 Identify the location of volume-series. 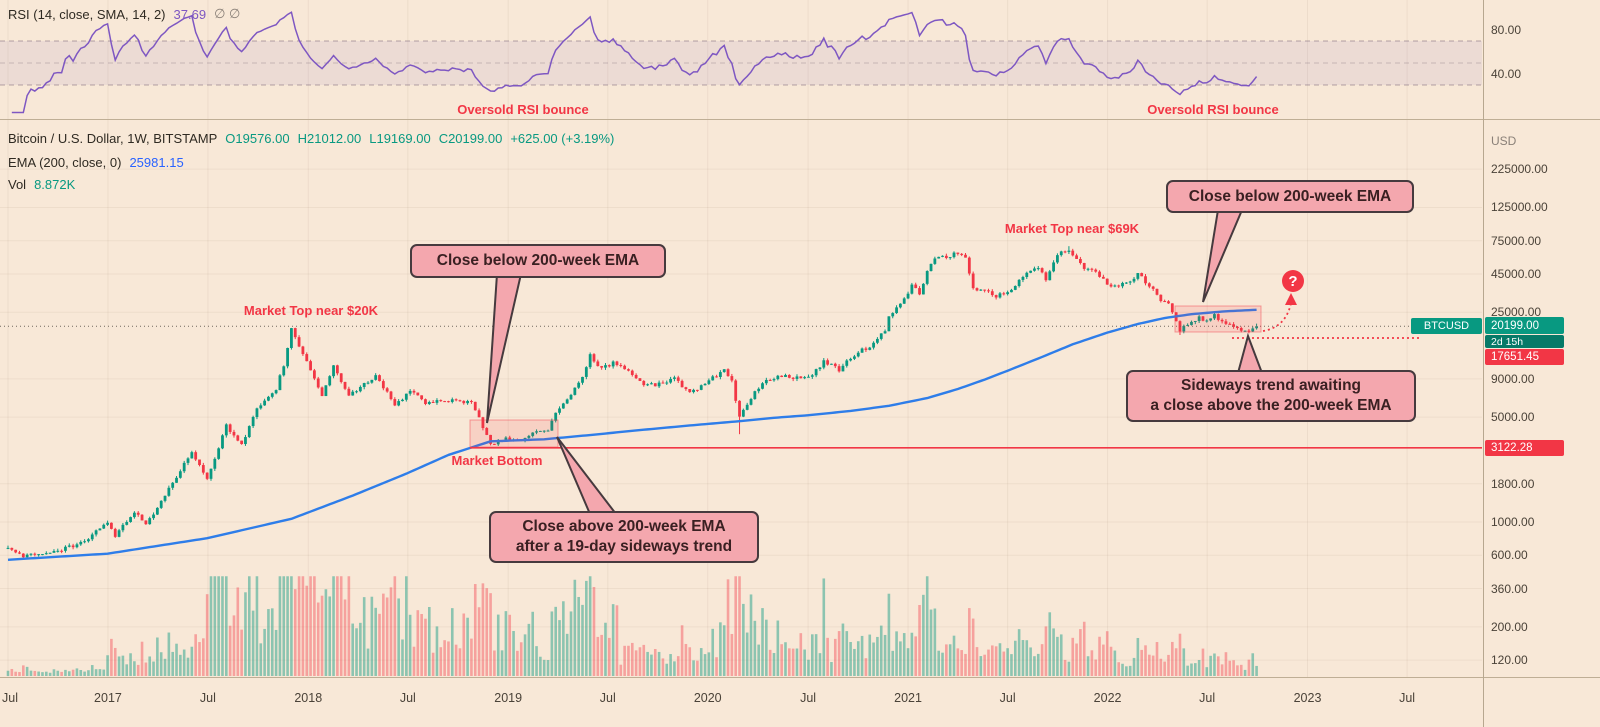
(632, 626).